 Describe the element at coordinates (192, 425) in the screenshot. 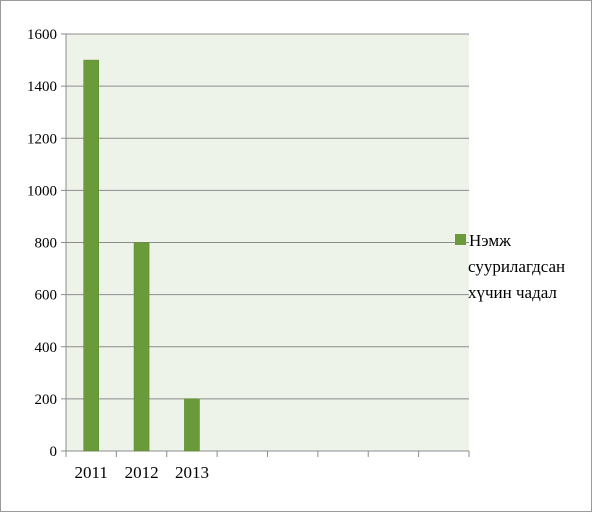

I see `bar-2013` at that location.